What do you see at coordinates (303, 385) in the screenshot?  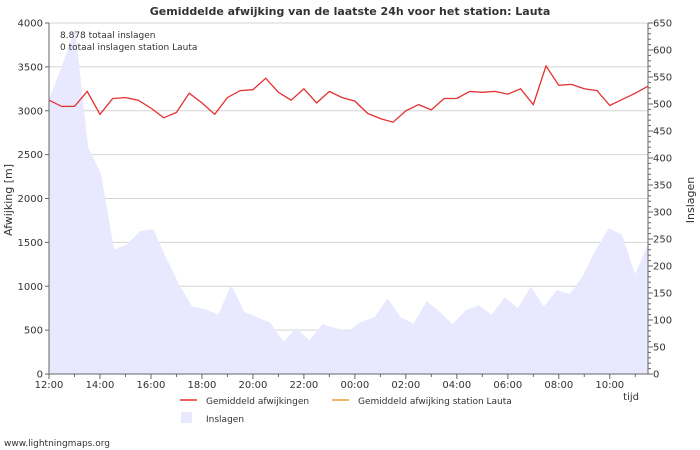 I see `x-tick-label: 22:00` at bounding box center [303, 385].